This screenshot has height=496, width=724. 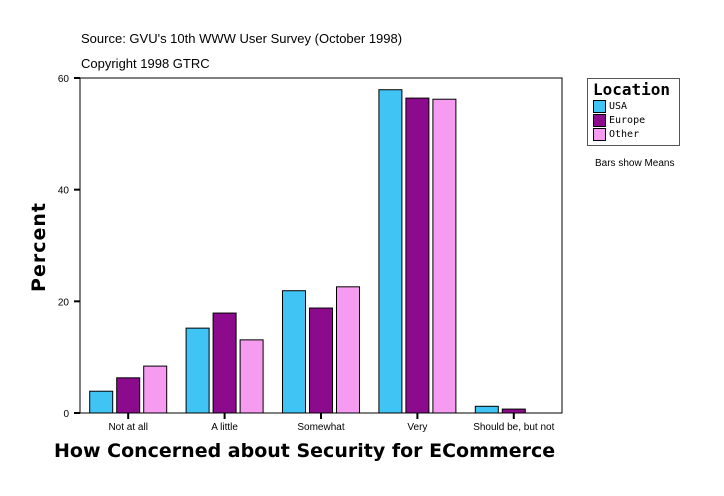 I want to click on x-tick-label: Very, so click(x=417, y=427).